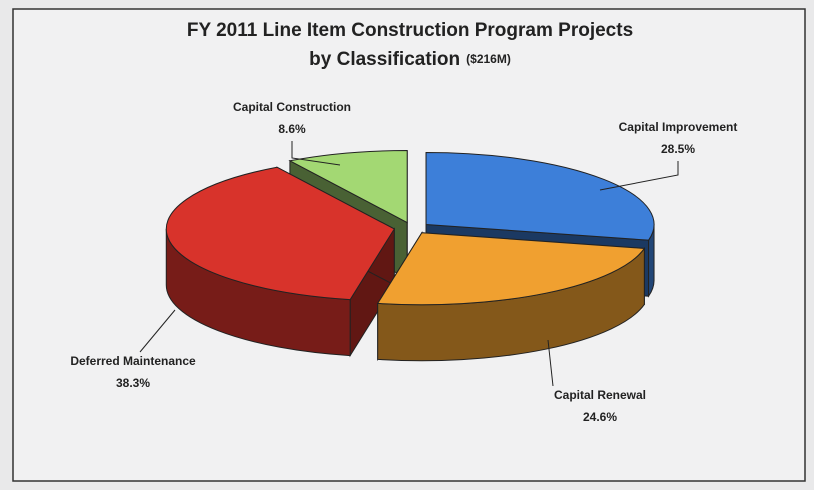  I want to click on chart-subtitle: by Classification ($216M), so click(410, 59).